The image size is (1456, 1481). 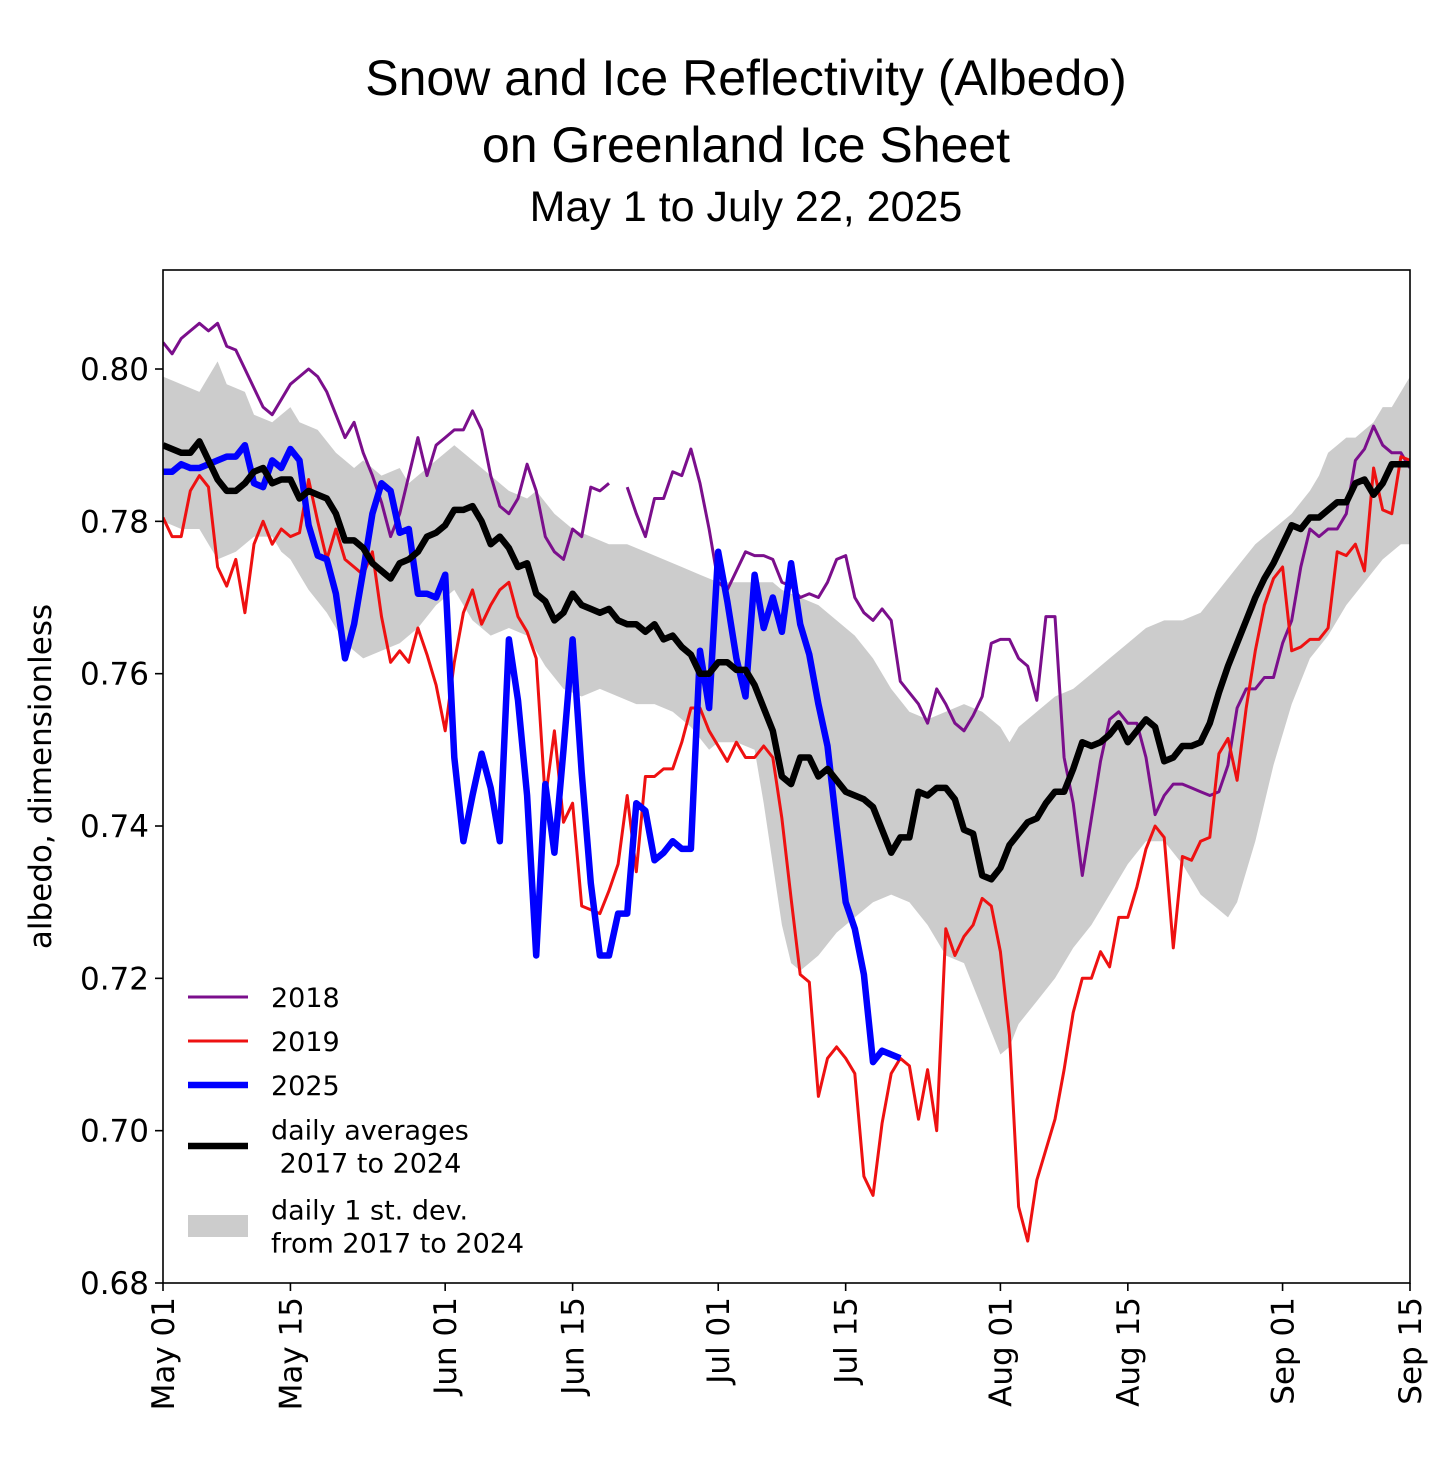 What do you see at coordinates (164, 1353) in the screenshot?
I see `x-tick-label: May 01` at bounding box center [164, 1353].